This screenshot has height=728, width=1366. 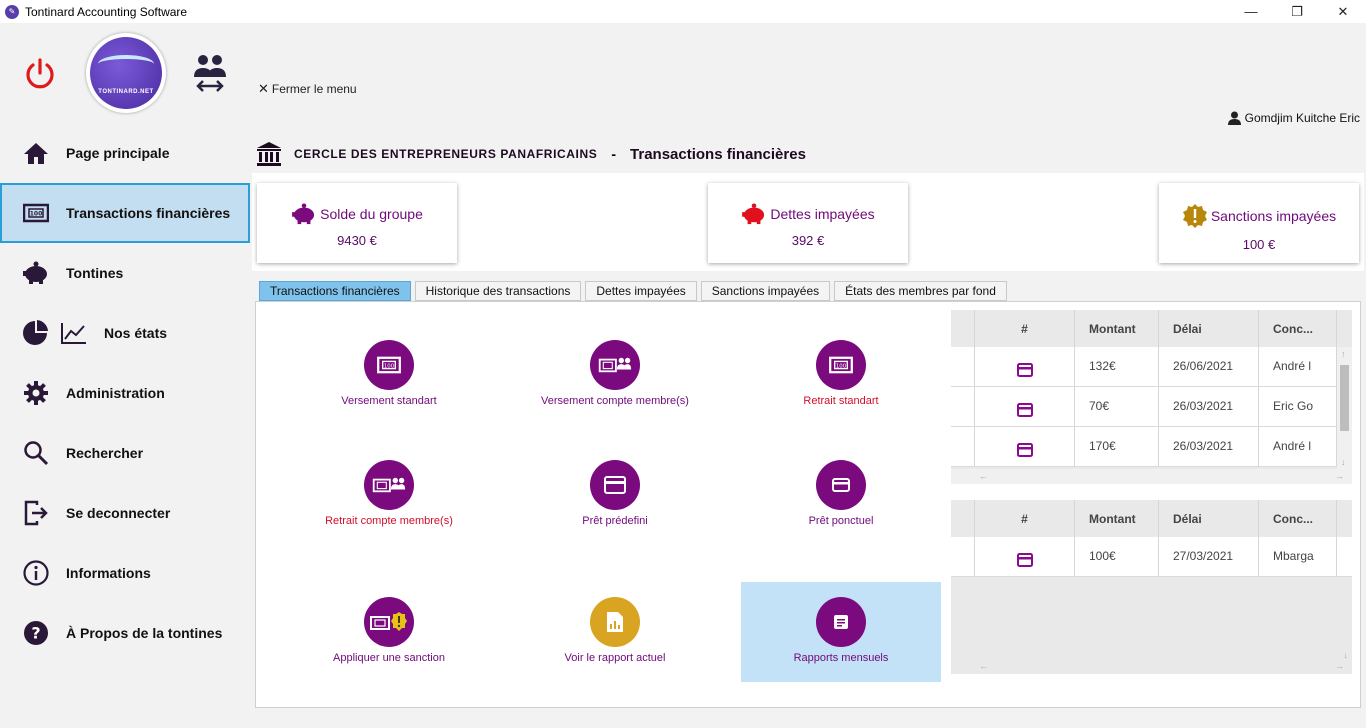 I want to click on sidebar-item-a-propos: ? À Propos de la tontines, so click(x=125, y=633).